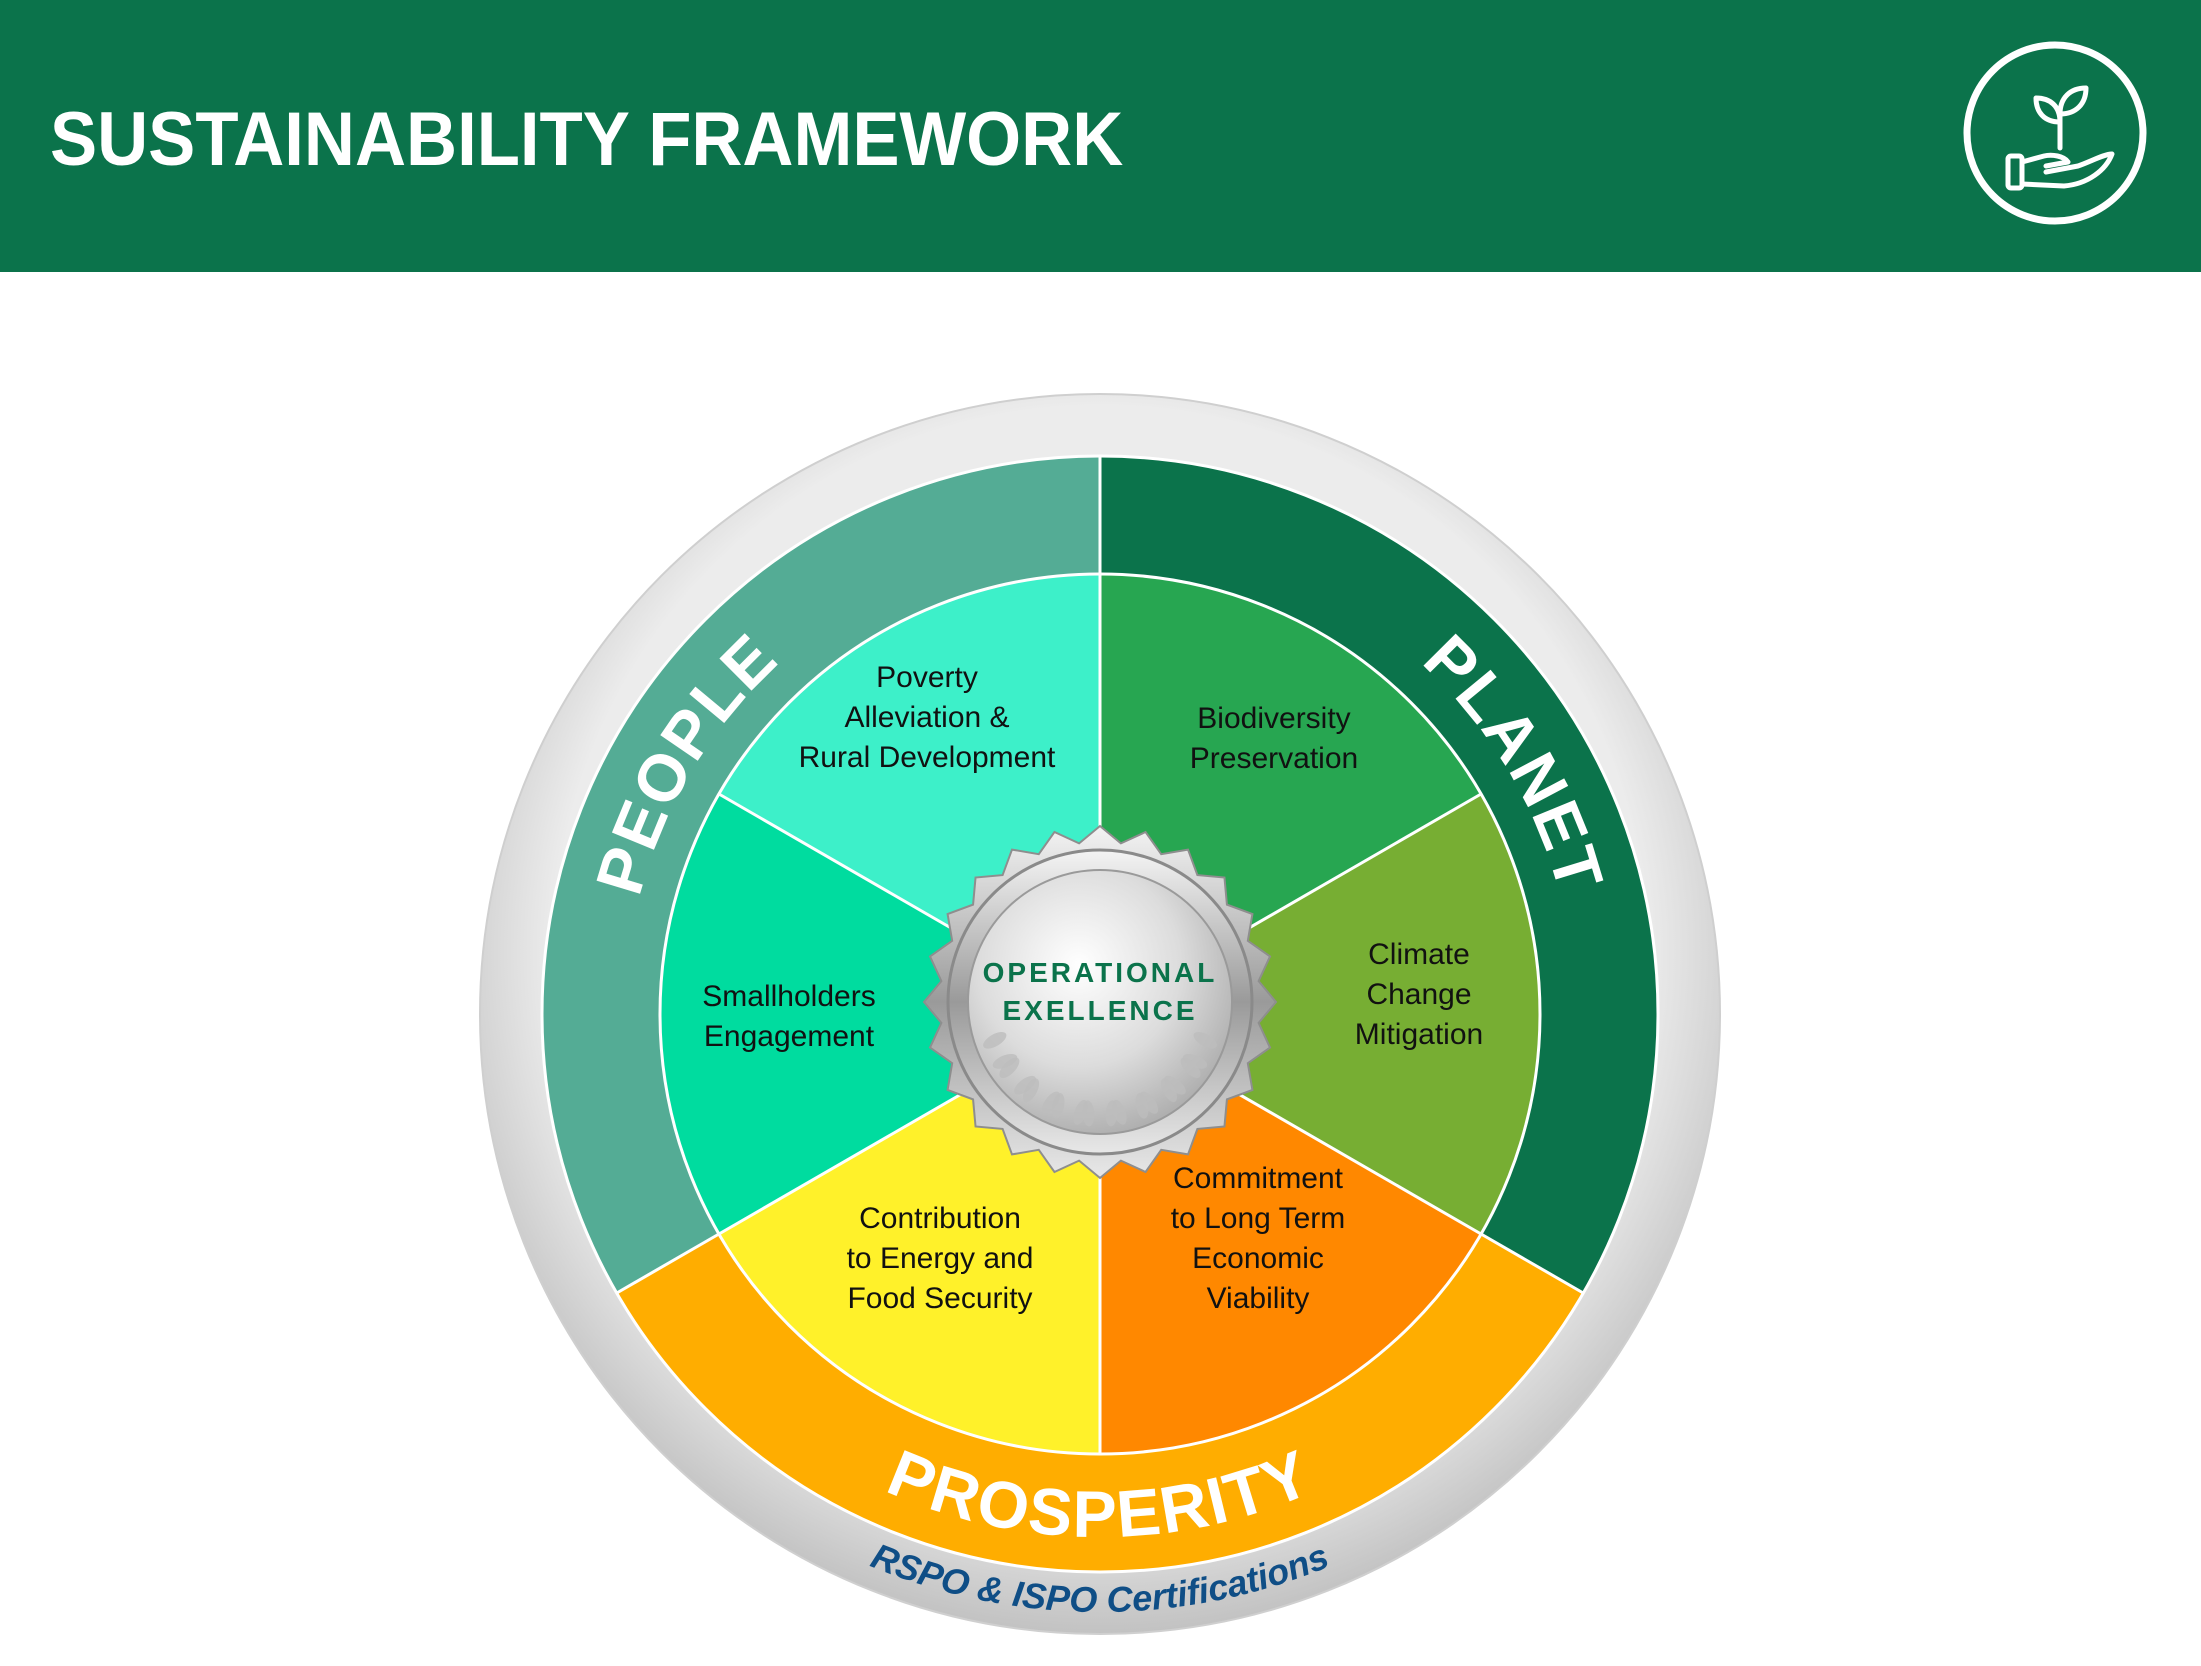 The image size is (2201, 1666). What do you see at coordinates (1100, 972) in the screenshot?
I see `center-label-line-1: OPERATIONAL` at bounding box center [1100, 972].